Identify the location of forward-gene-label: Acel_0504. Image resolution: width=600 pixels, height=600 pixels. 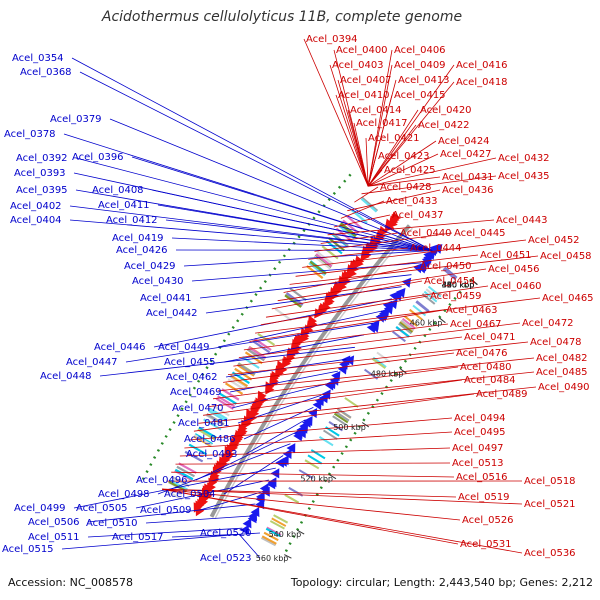
(190, 494).